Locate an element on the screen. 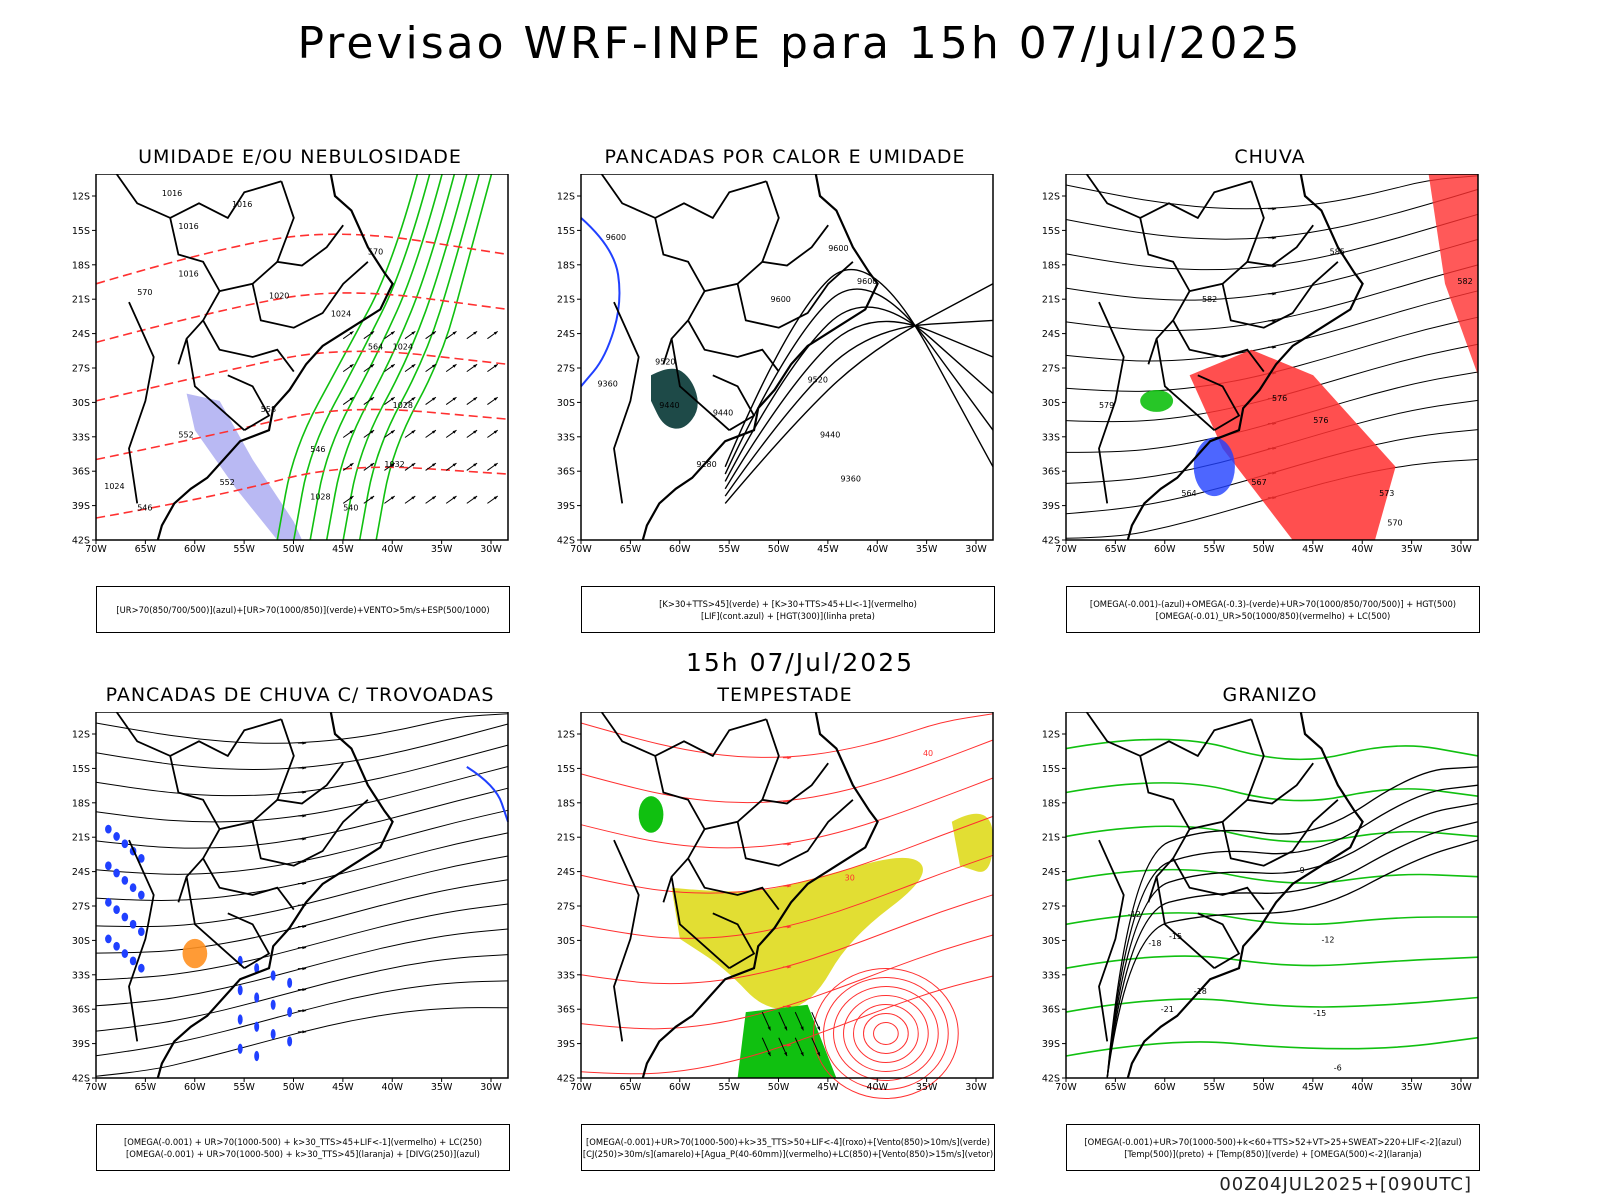 The width and height of the screenshot is (1600, 1200). contour-label: 546 is located at coordinates (317, 449).